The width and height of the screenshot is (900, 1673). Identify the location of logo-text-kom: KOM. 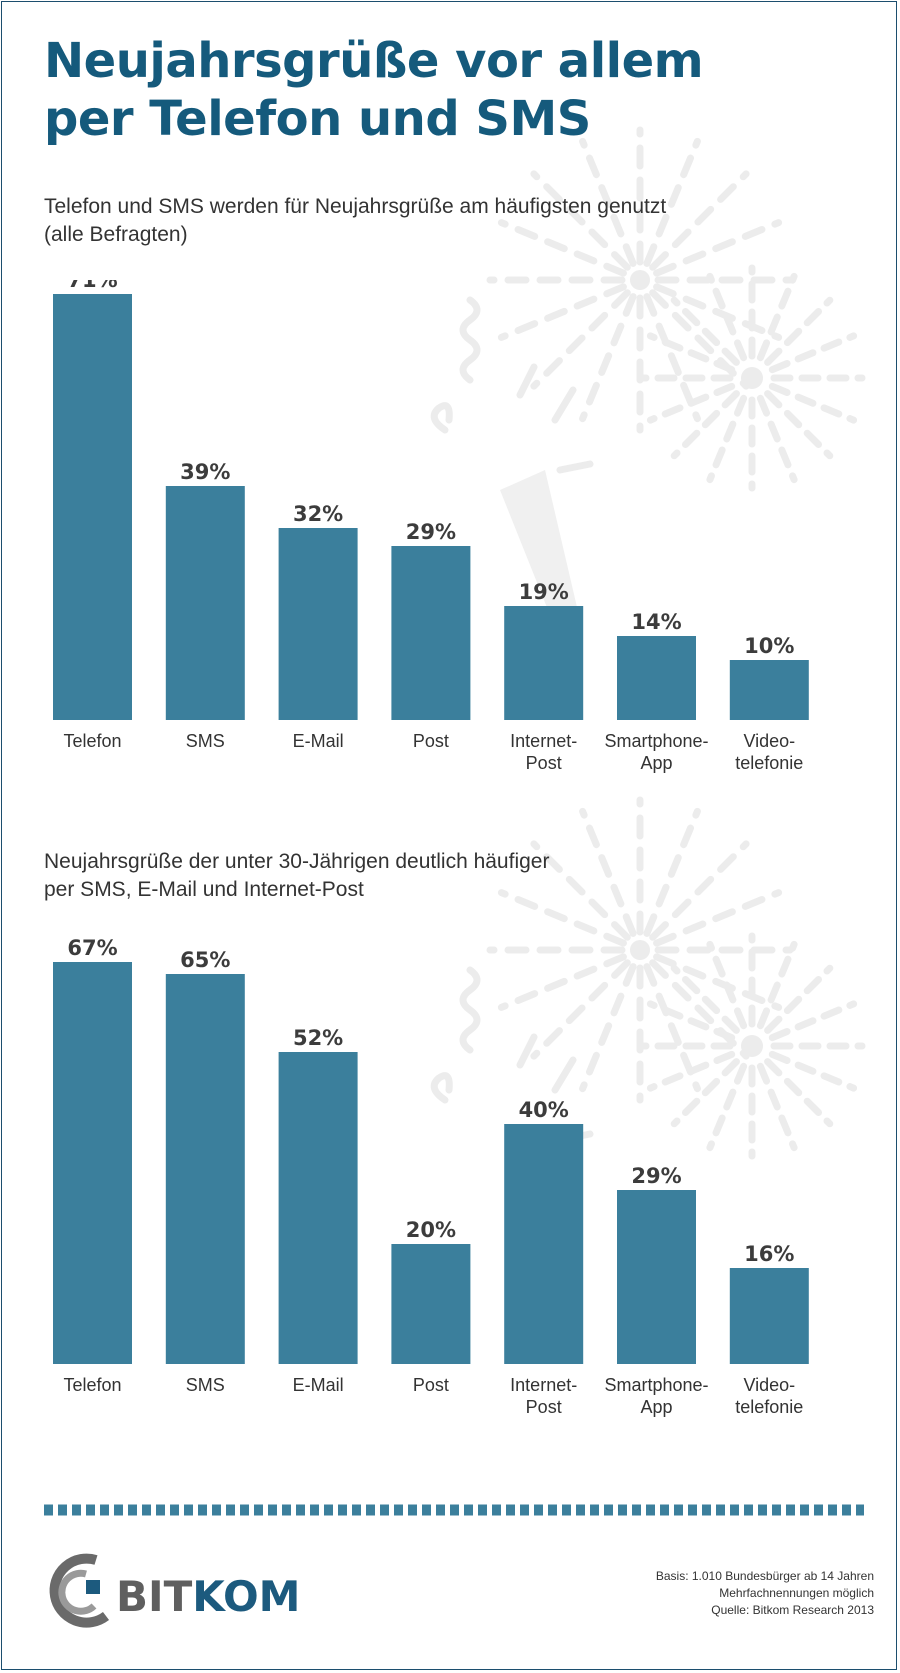
(246, 1596).